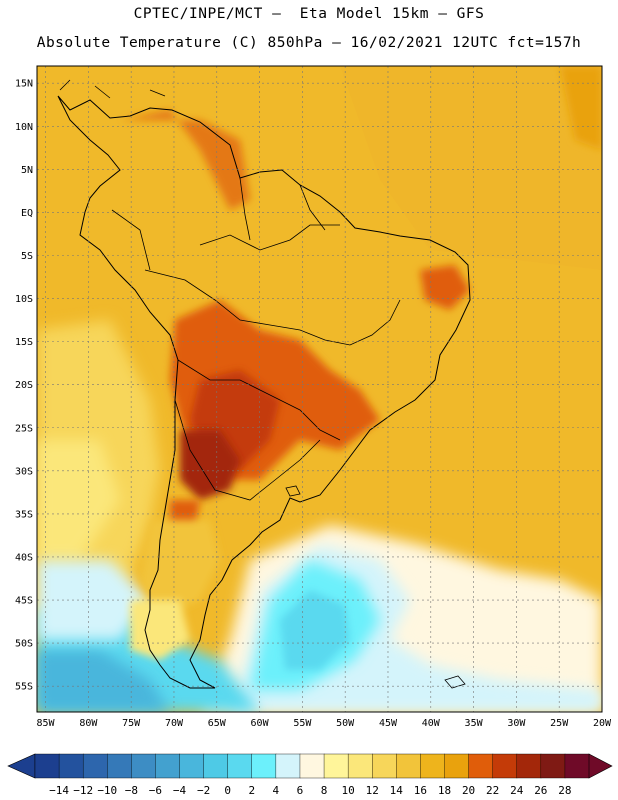 This screenshot has width=618, height=800. I want to click on colorbar-label: 14, so click(397, 790).